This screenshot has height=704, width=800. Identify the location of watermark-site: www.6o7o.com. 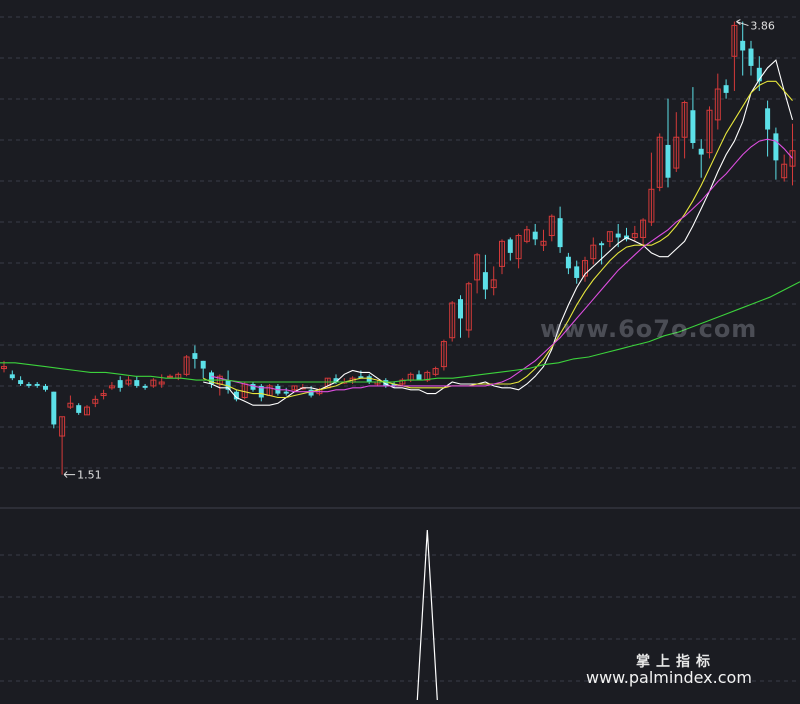
(649, 329).